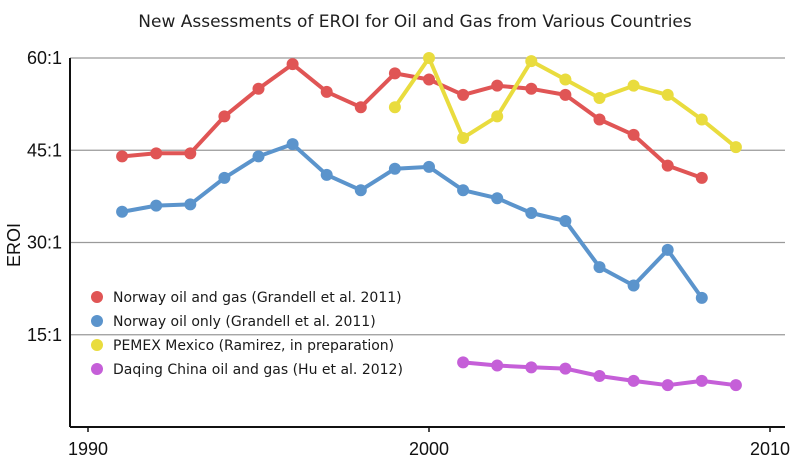 This screenshot has width=800, height=467. What do you see at coordinates (88, 449) in the screenshot?
I see `x-tick-label: 1990` at bounding box center [88, 449].